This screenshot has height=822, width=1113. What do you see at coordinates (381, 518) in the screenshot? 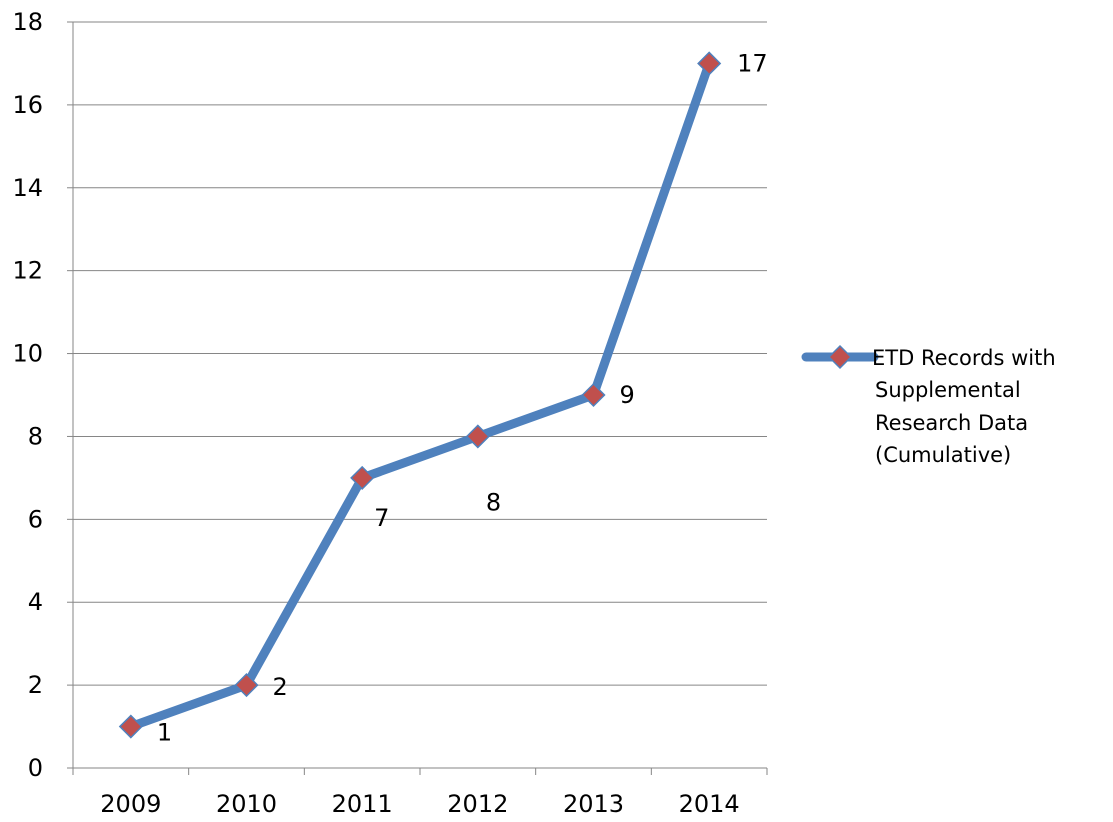
I see `data-label-2011: 7` at bounding box center [381, 518].